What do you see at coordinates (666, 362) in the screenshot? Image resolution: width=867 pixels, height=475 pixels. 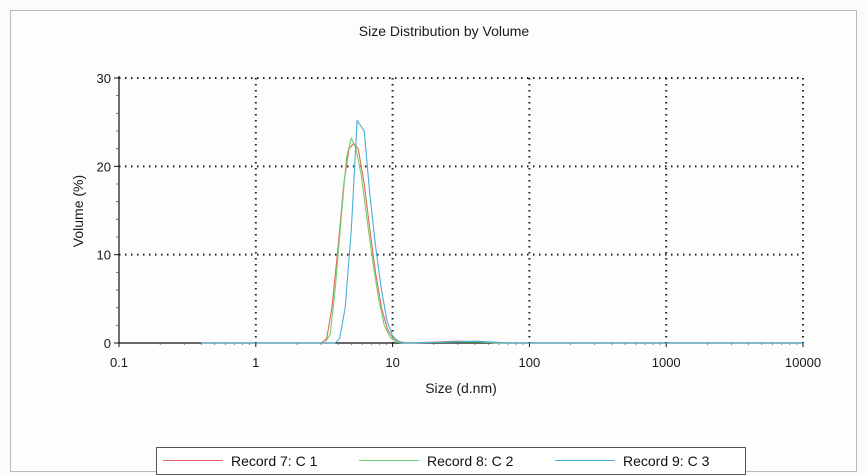 I see `x-tick-label: 1000` at bounding box center [666, 362].